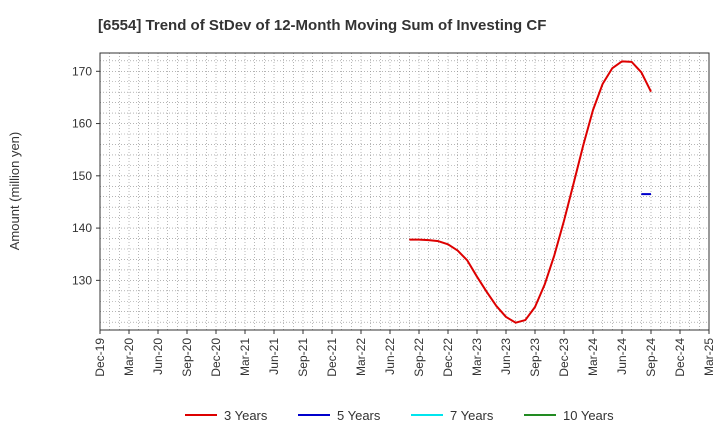 This screenshot has height=440, width=720. What do you see at coordinates (82, 124) in the screenshot?
I see `y-tick-label: 160` at bounding box center [82, 124].